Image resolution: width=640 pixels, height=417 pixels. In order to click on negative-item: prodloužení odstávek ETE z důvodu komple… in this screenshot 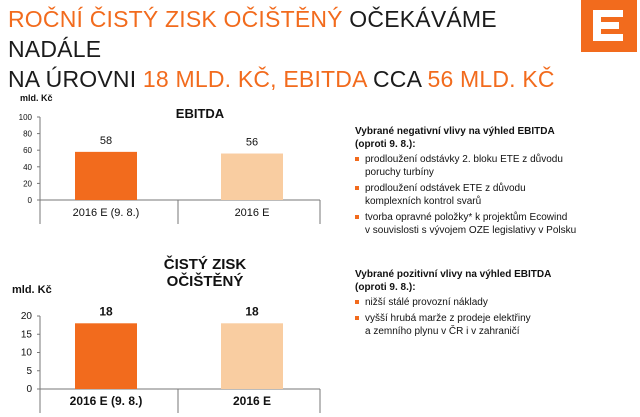, I will do `click(495, 195)`.